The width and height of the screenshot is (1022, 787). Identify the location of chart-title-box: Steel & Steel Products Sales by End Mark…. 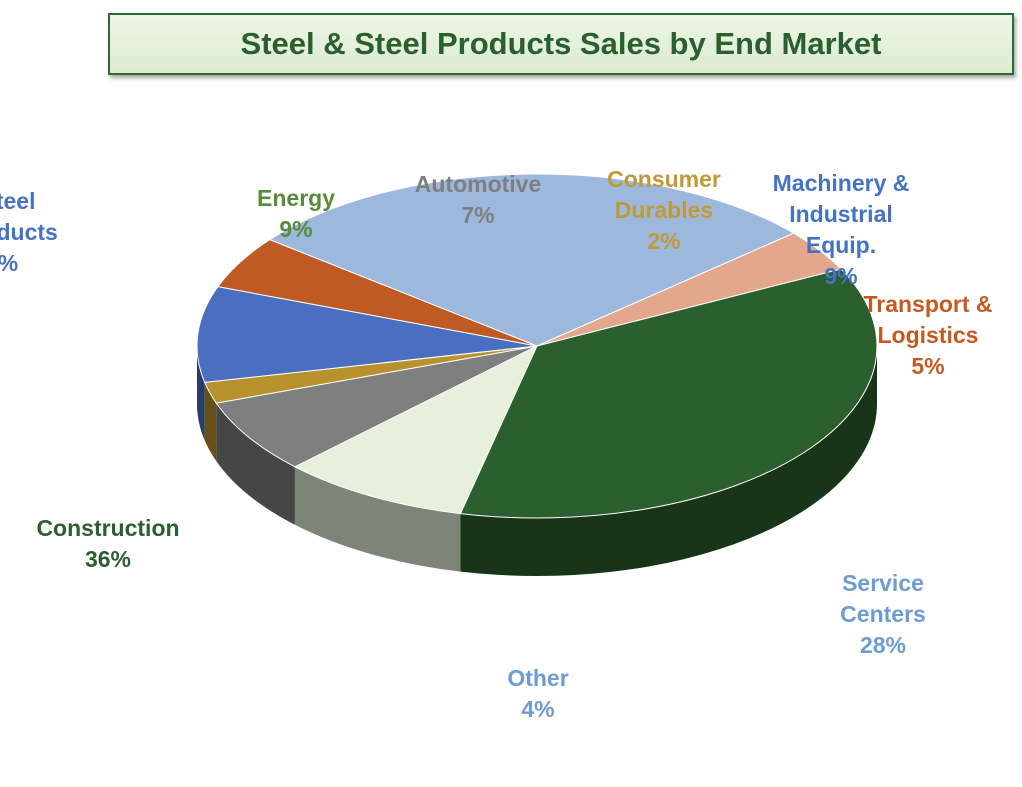
(561, 44).